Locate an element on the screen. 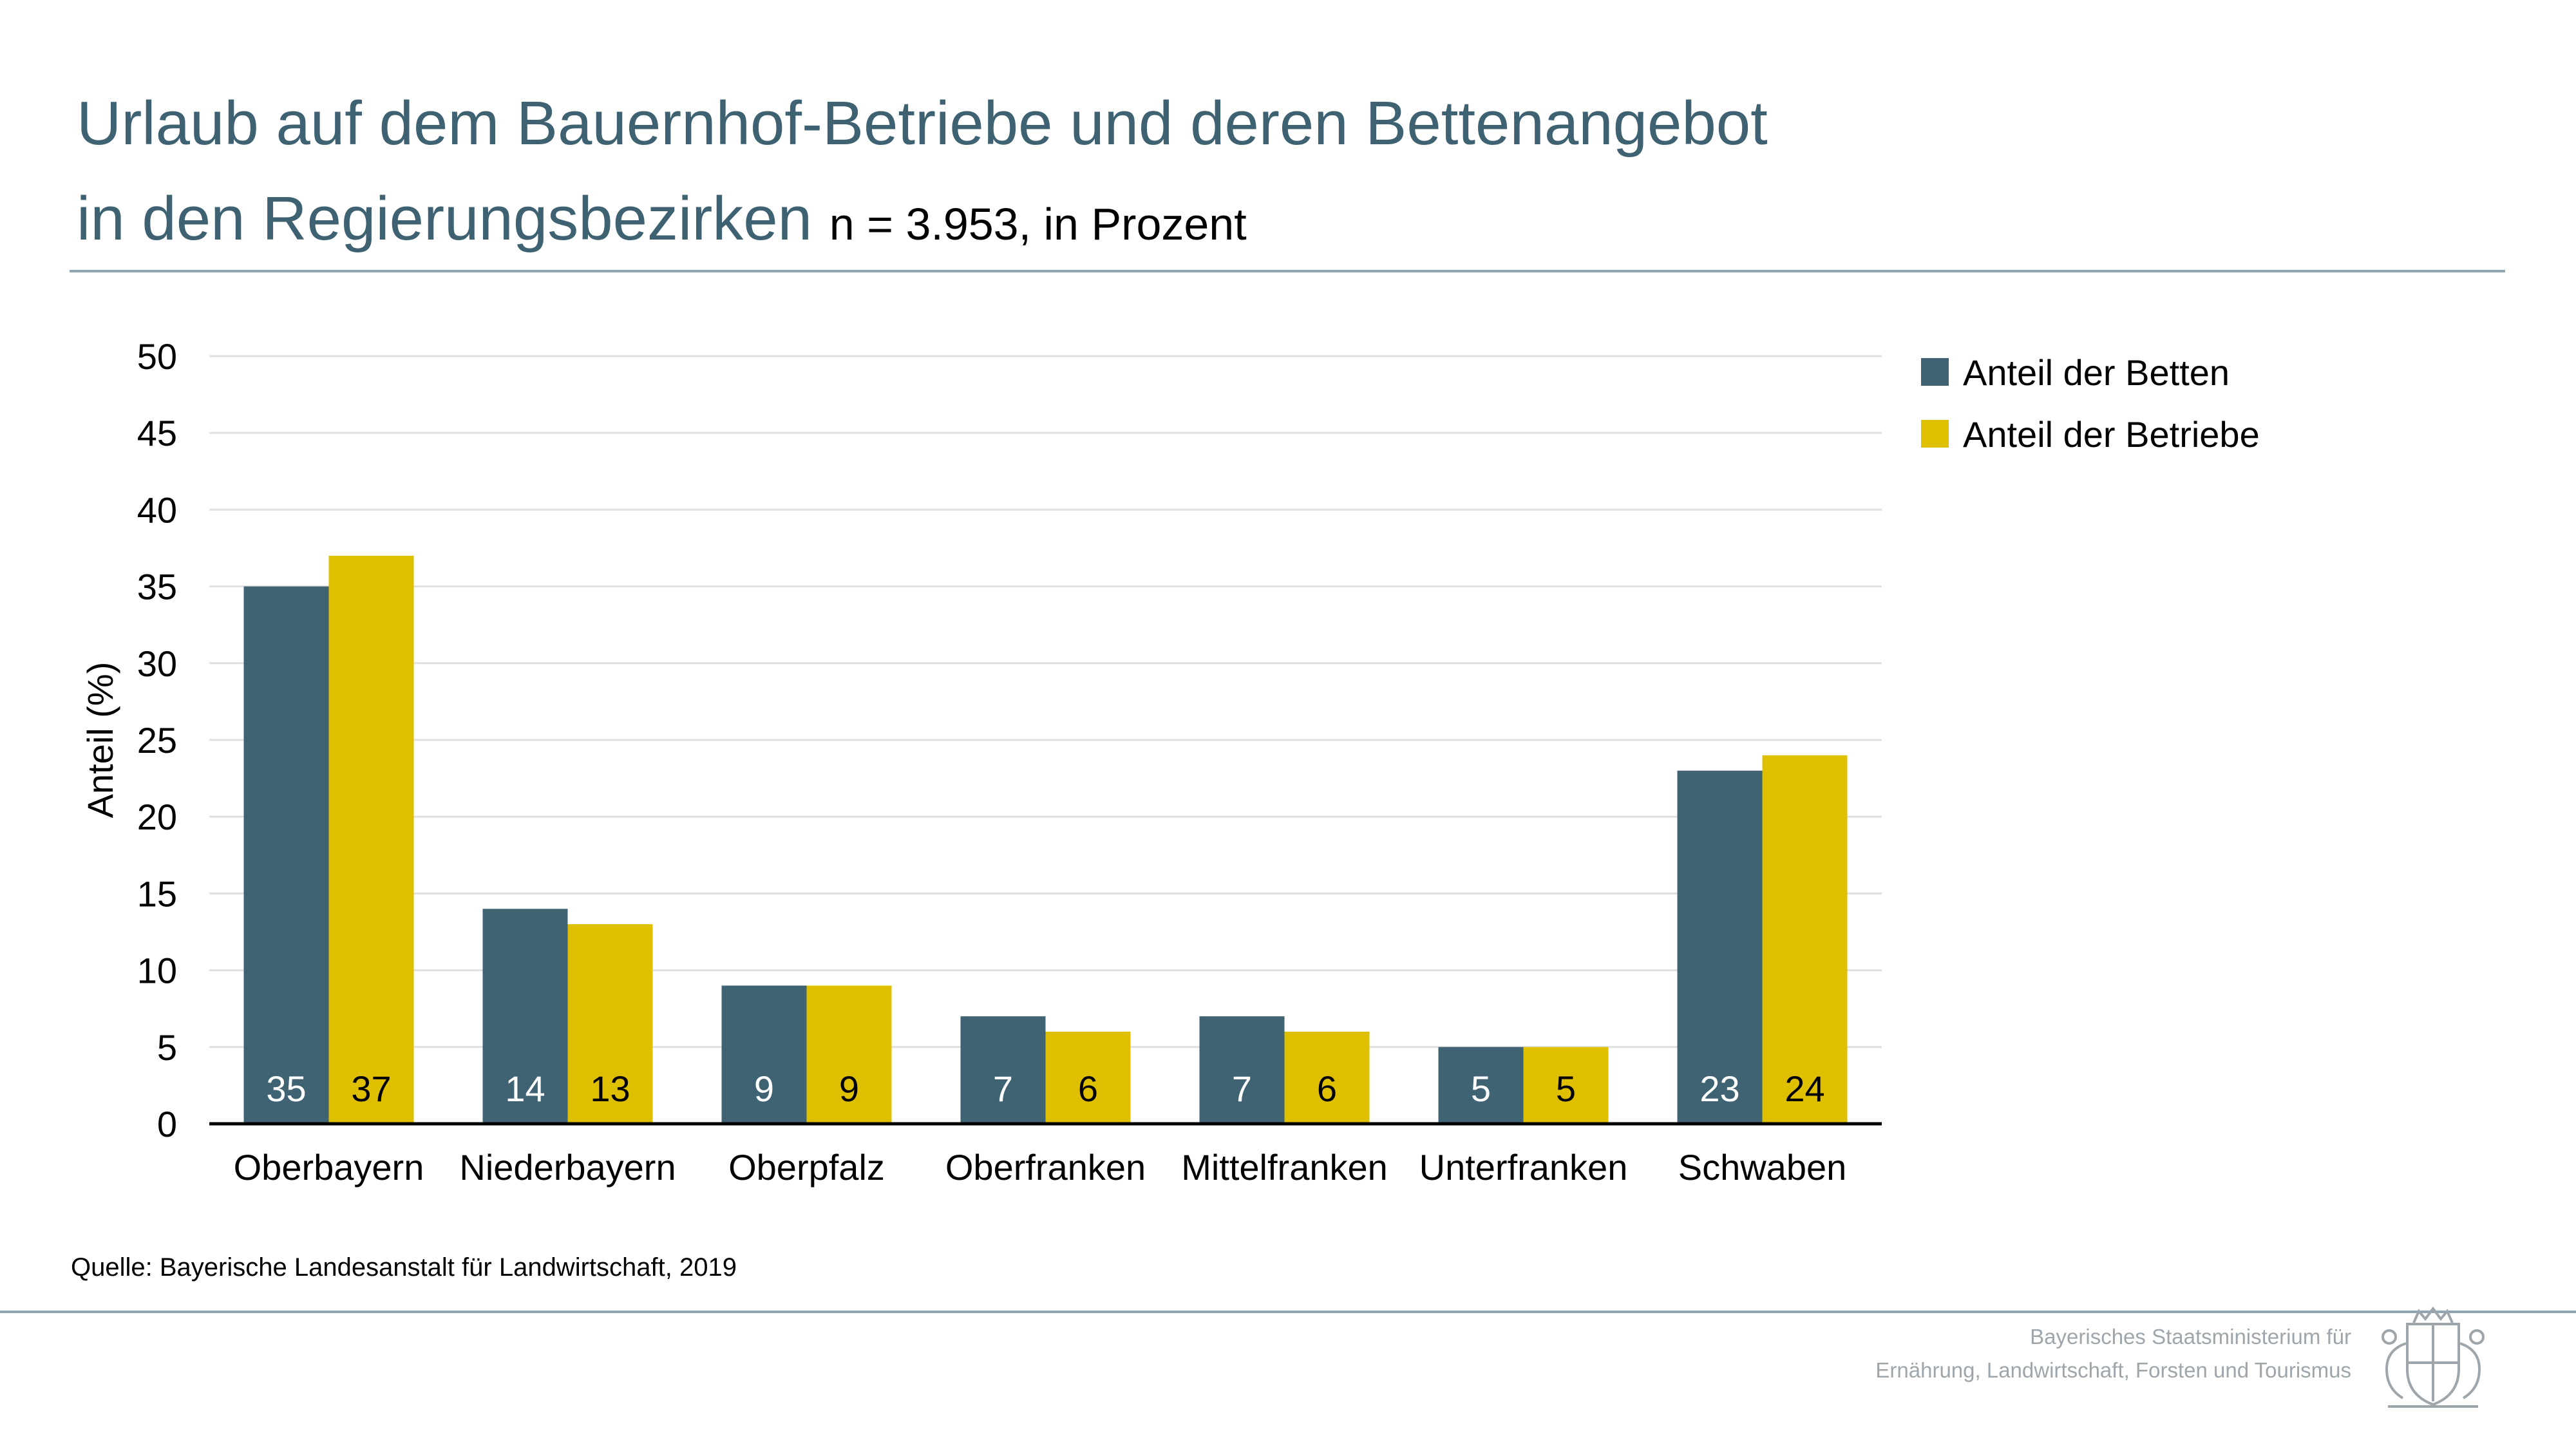  ministry-name-line-1: Bayerisches Staatsministerium für is located at coordinates (2190, 1337).